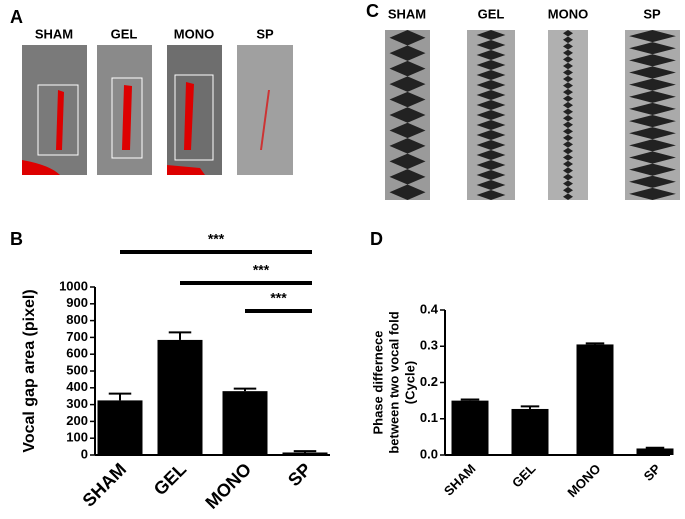 Image resolution: width=685 pixels, height=519 pixels. I want to click on panel-label: D, so click(376, 239).